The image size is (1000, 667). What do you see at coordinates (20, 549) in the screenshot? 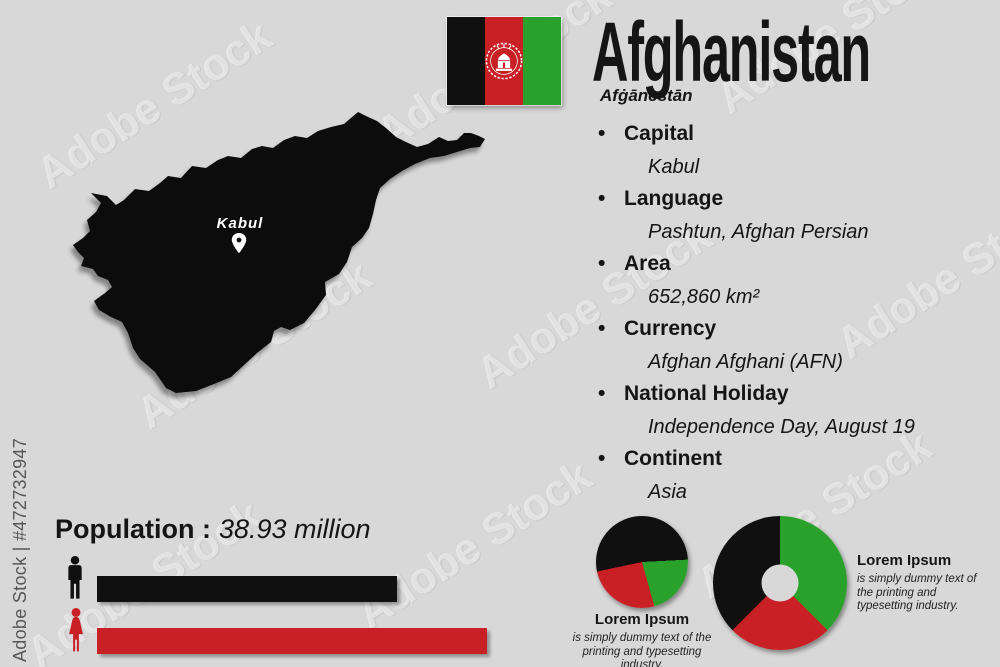
I see `stock-id-watermark: Adobe Stock | #472732947` at bounding box center [20, 549].